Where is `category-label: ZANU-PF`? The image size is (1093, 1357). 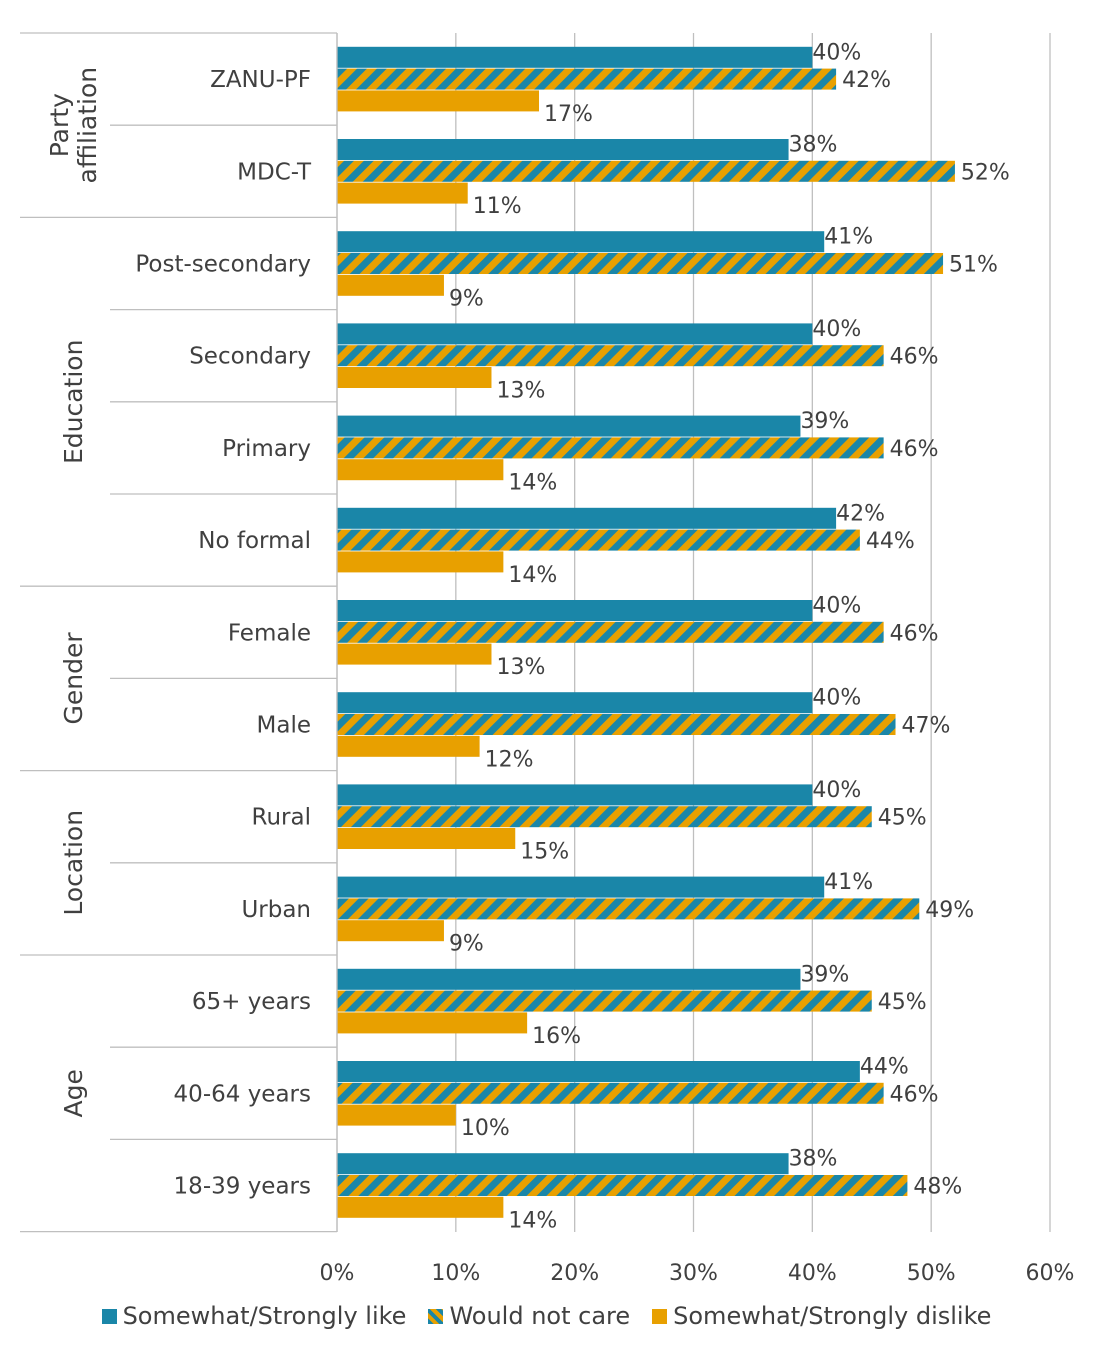
category-label: ZANU-PF is located at coordinates (260, 80).